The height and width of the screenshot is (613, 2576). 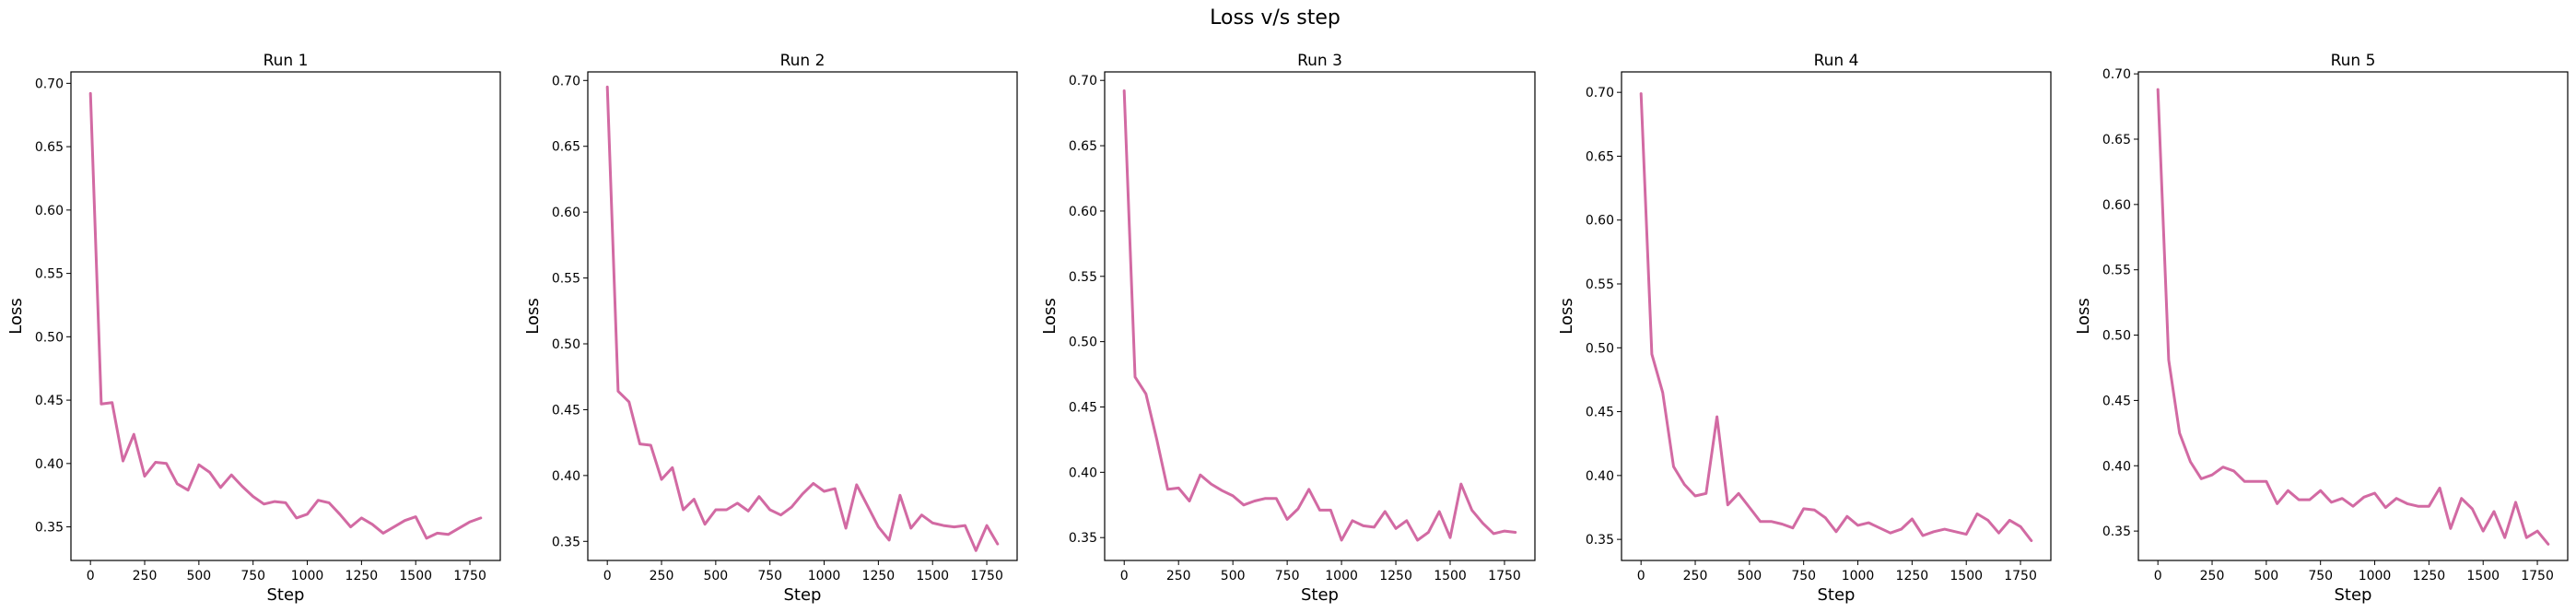 What do you see at coordinates (1319, 61) in the screenshot?
I see `subplot-title: Run 3` at bounding box center [1319, 61].